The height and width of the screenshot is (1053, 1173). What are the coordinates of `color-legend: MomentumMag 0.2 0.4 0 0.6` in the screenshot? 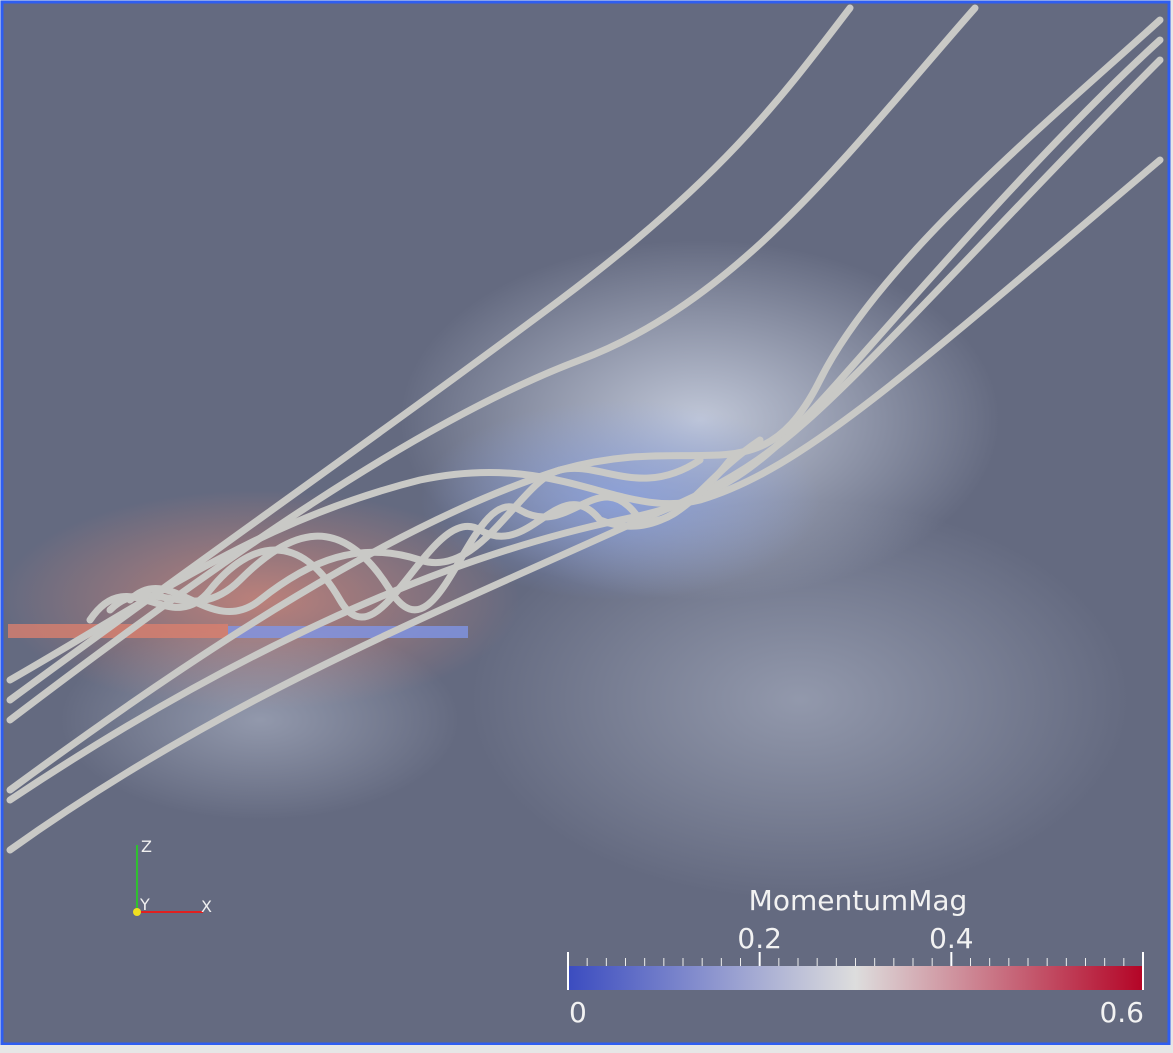 It's located at (855, 956).